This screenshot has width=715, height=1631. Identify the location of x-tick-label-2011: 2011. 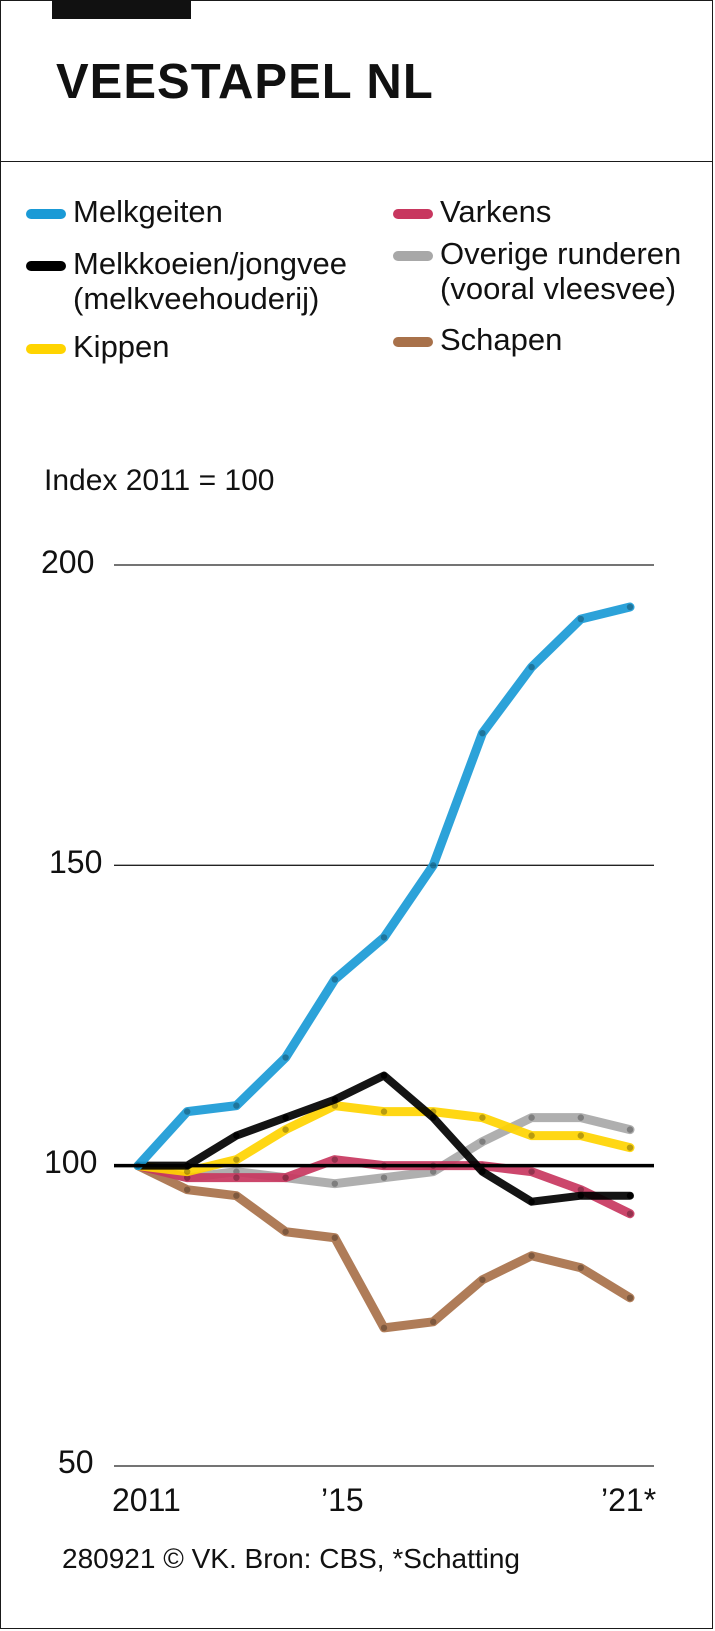
(146, 1500).